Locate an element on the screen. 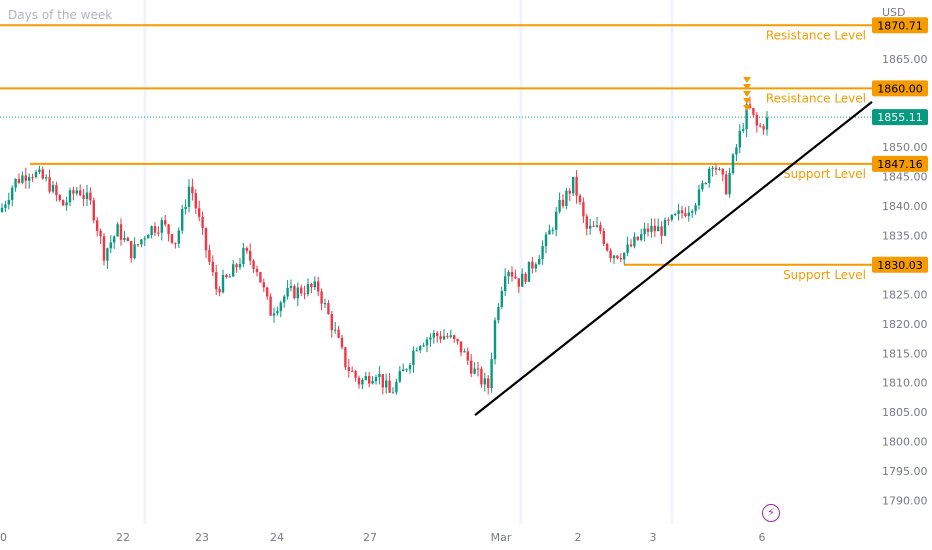 This screenshot has height=550, width=932. y-tick-label: 1795.00 is located at coordinates (905, 471).